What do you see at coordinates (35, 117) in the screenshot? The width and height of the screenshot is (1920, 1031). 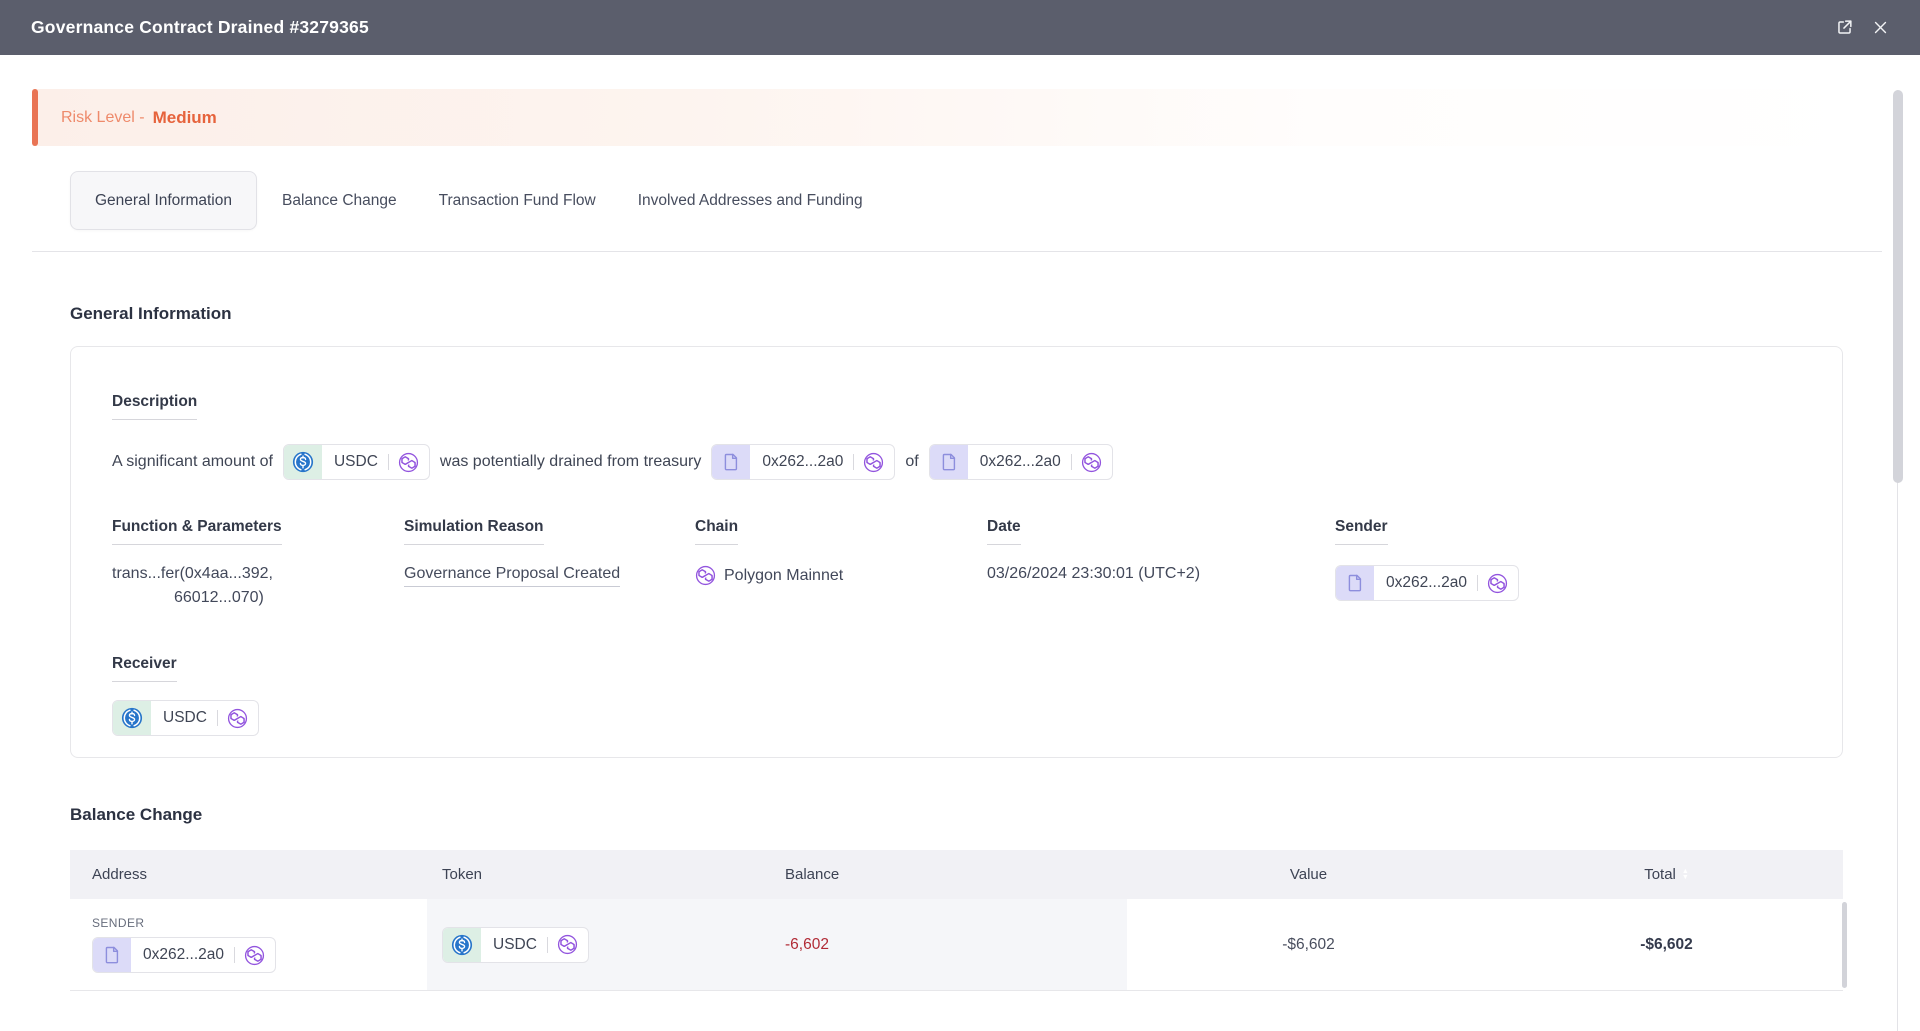 I see `risk-accent-bar` at bounding box center [35, 117].